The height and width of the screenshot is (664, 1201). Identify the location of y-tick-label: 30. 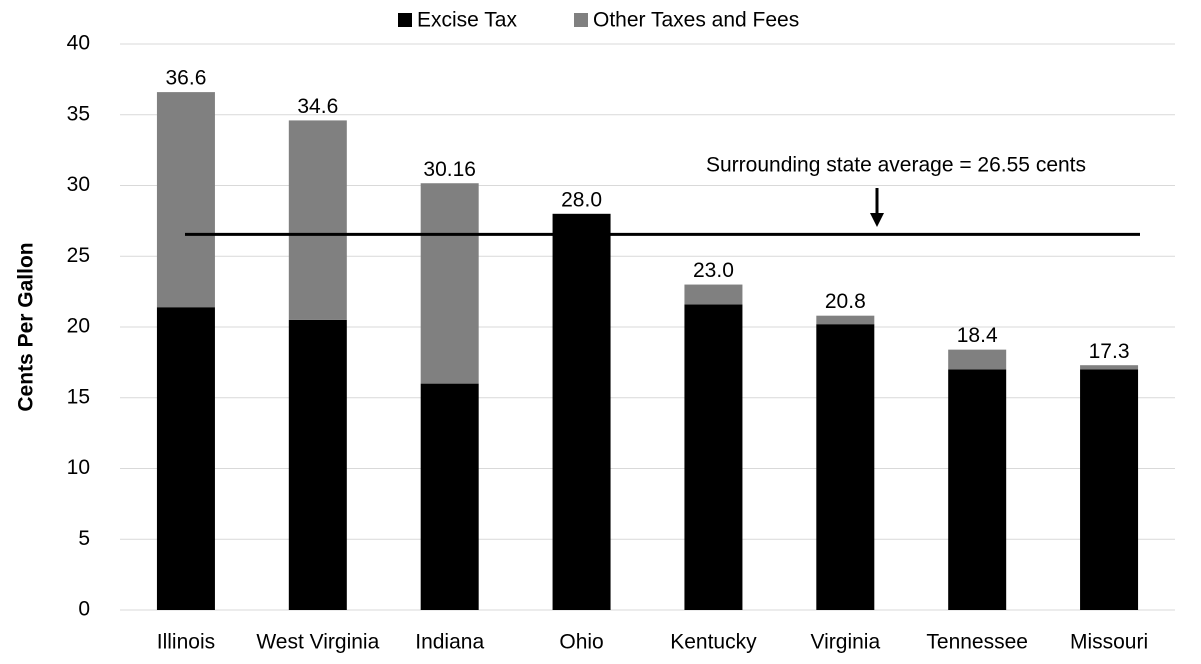
(78, 184).